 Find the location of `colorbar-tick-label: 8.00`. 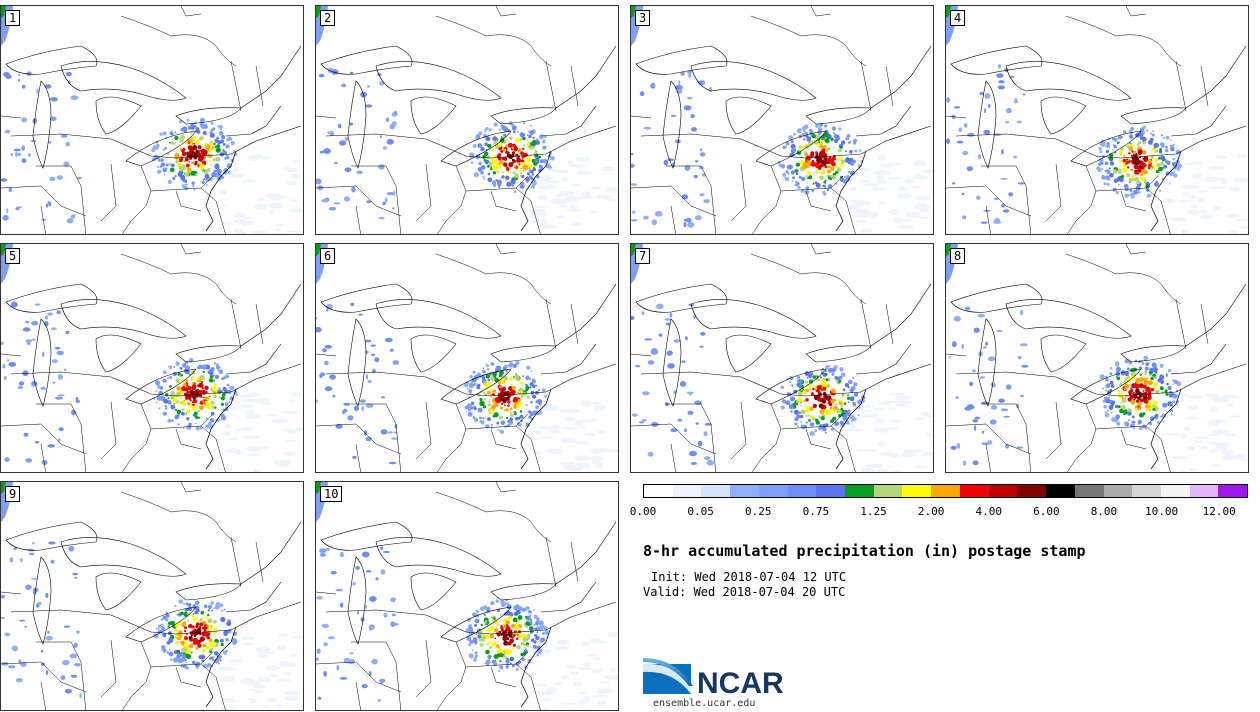

colorbar-tick-label: 8.00 is located at coordinates (1104, 511).